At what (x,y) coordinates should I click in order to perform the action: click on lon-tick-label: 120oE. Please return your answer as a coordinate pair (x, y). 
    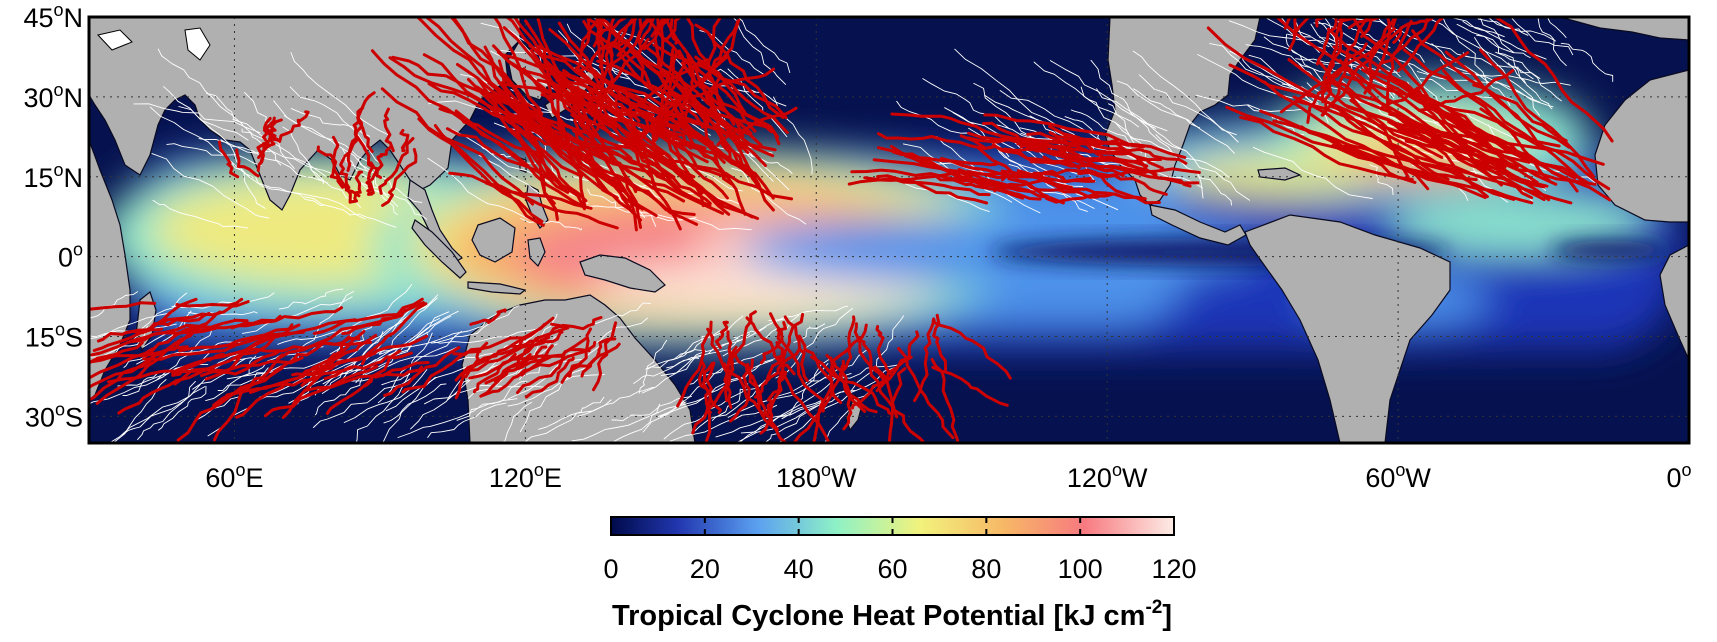
    Looking at the image, I should click on (525, 476).